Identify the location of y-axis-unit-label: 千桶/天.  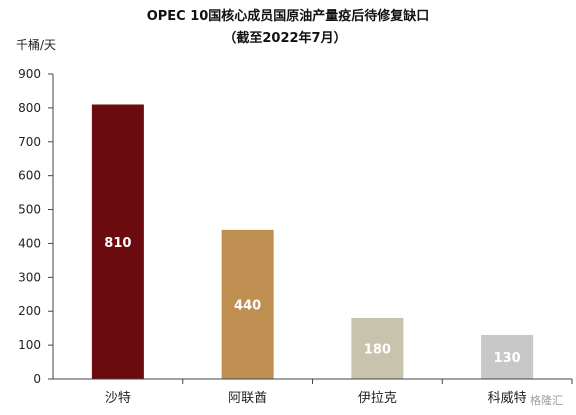
(36, 44).